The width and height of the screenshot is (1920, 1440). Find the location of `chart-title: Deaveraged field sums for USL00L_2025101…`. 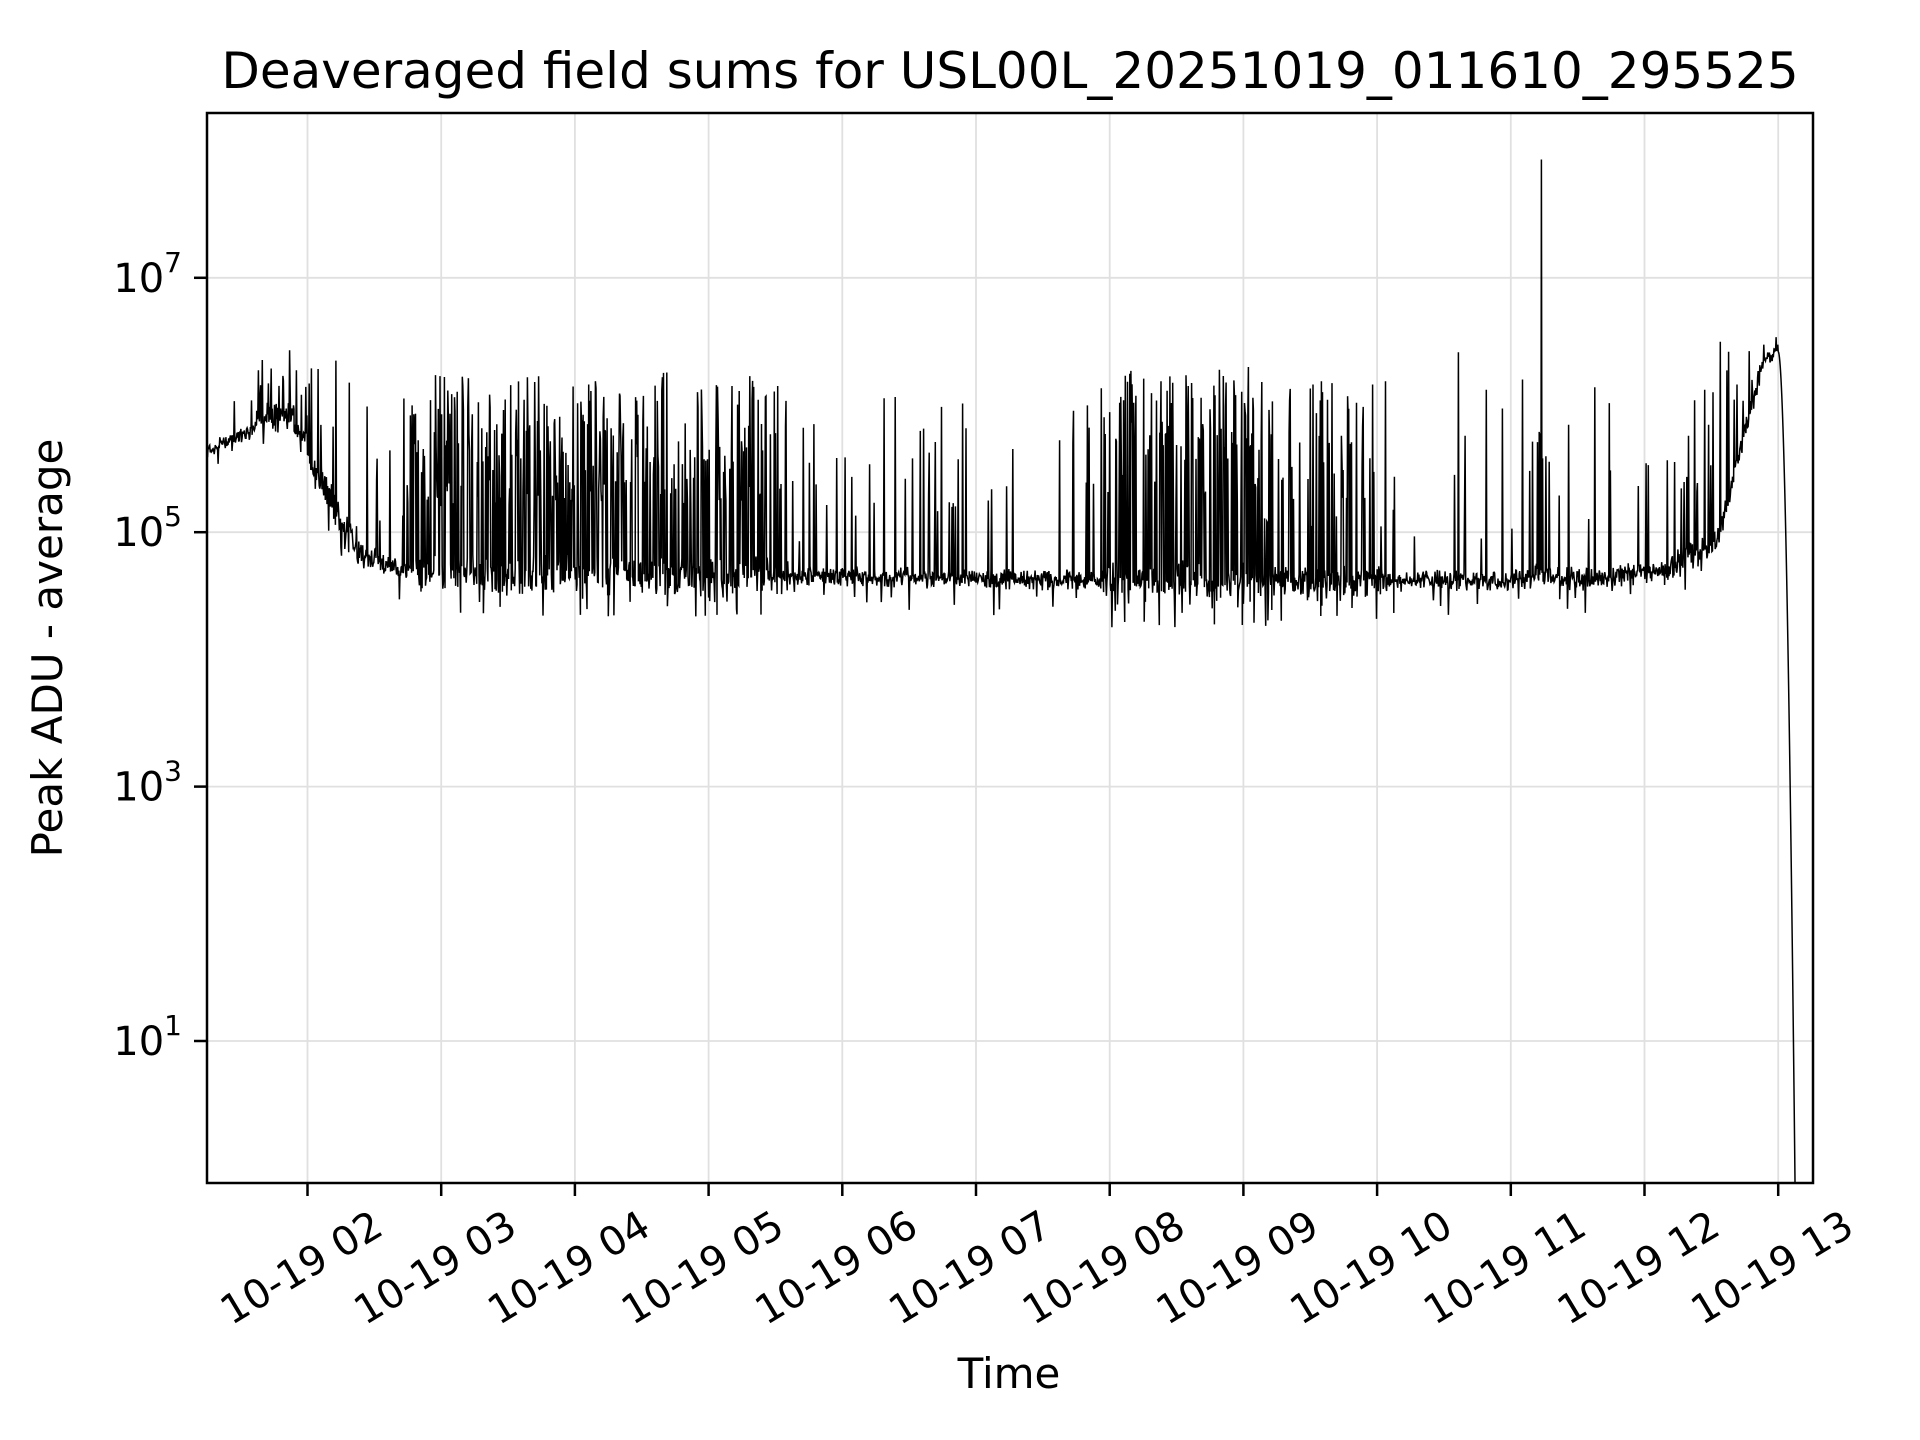

chart-title: Deaveraged field sums for USL00L_2025101… is located at coordinates (1009, 71).